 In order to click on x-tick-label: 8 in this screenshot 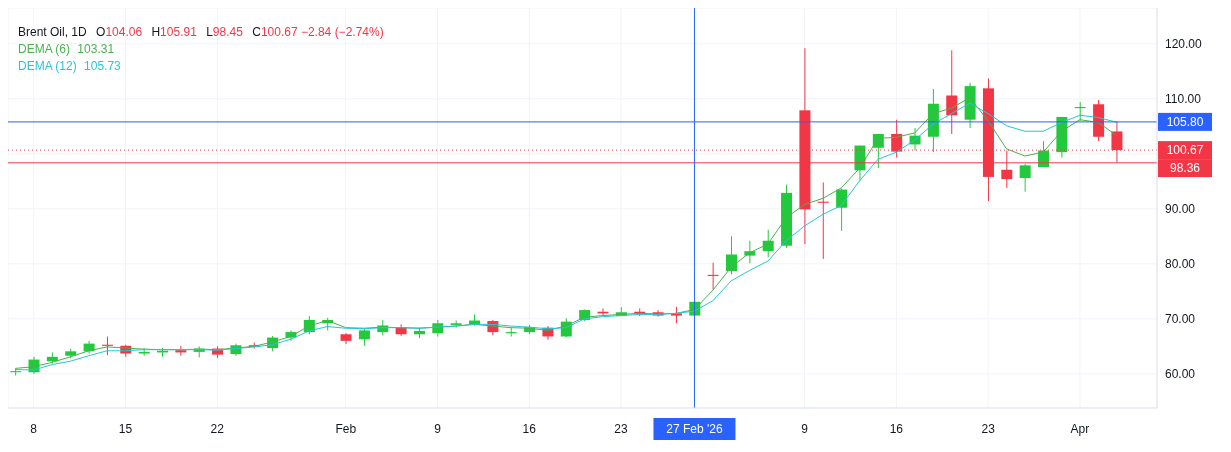, I will do `click(34, 429)`.